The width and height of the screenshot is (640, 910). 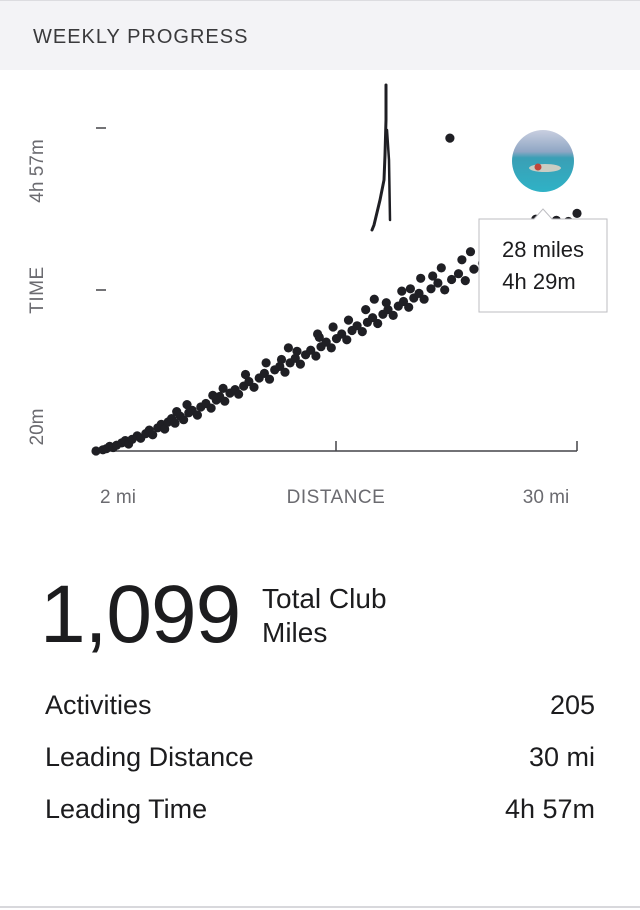 I want to click on total-club-miles-label: Total Club Miles, so click(x=347, y=616).